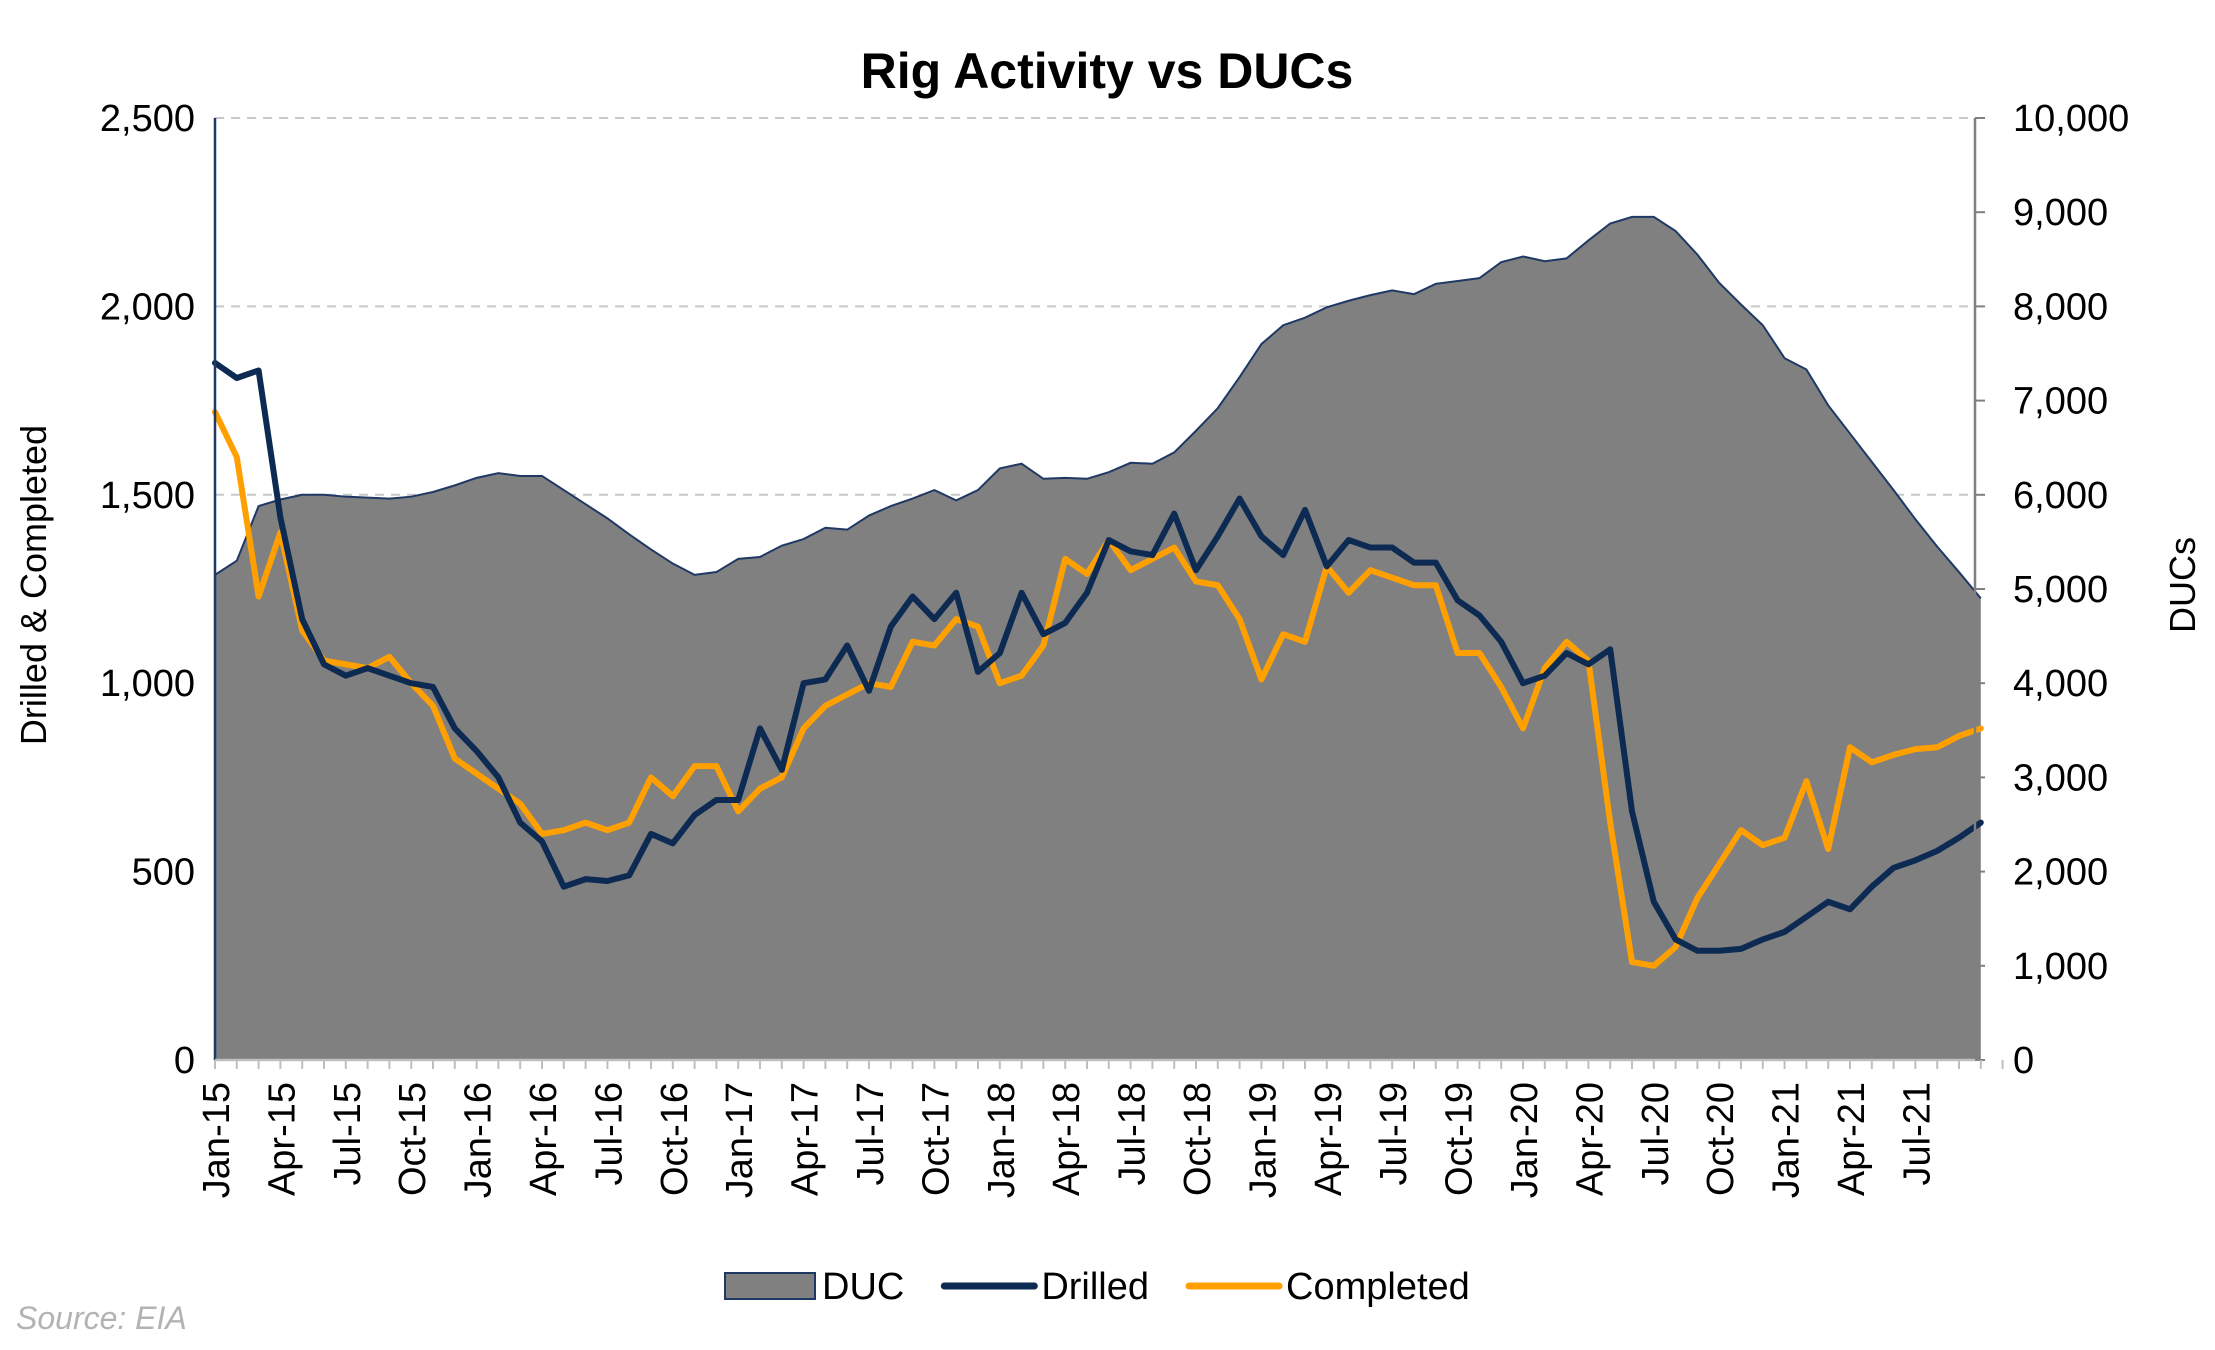 The image size is (2215, 1350). I want to click on legend-label-duc: DUC, so click(863, 1287).